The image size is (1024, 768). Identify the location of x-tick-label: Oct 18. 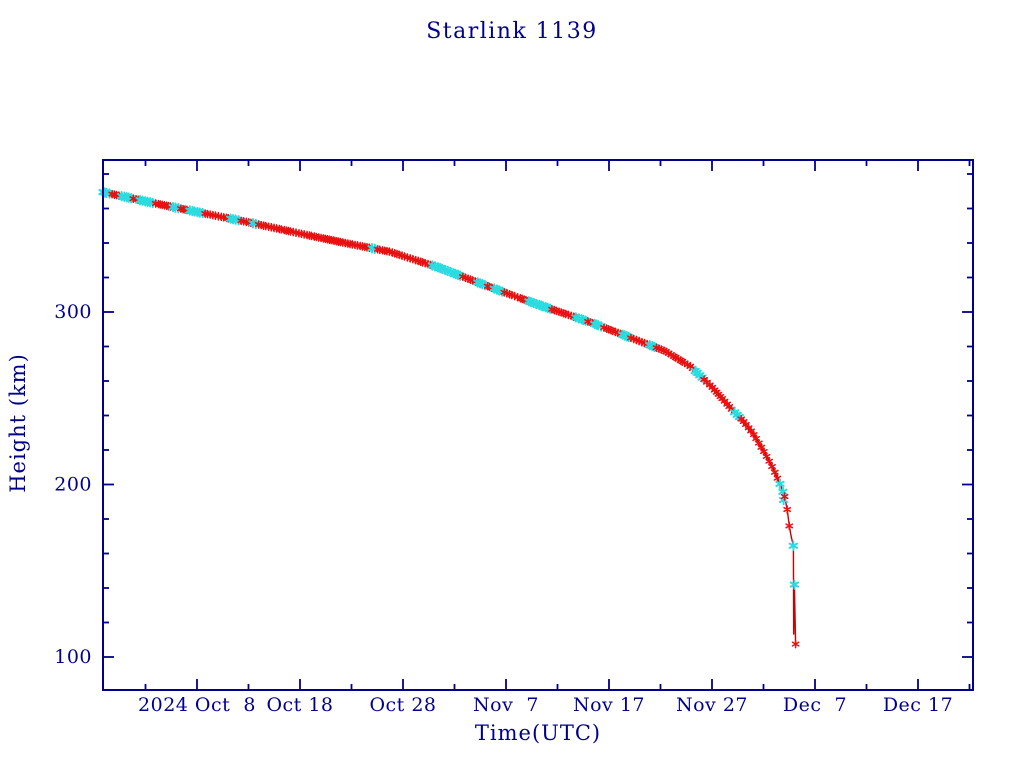
(299, 705).